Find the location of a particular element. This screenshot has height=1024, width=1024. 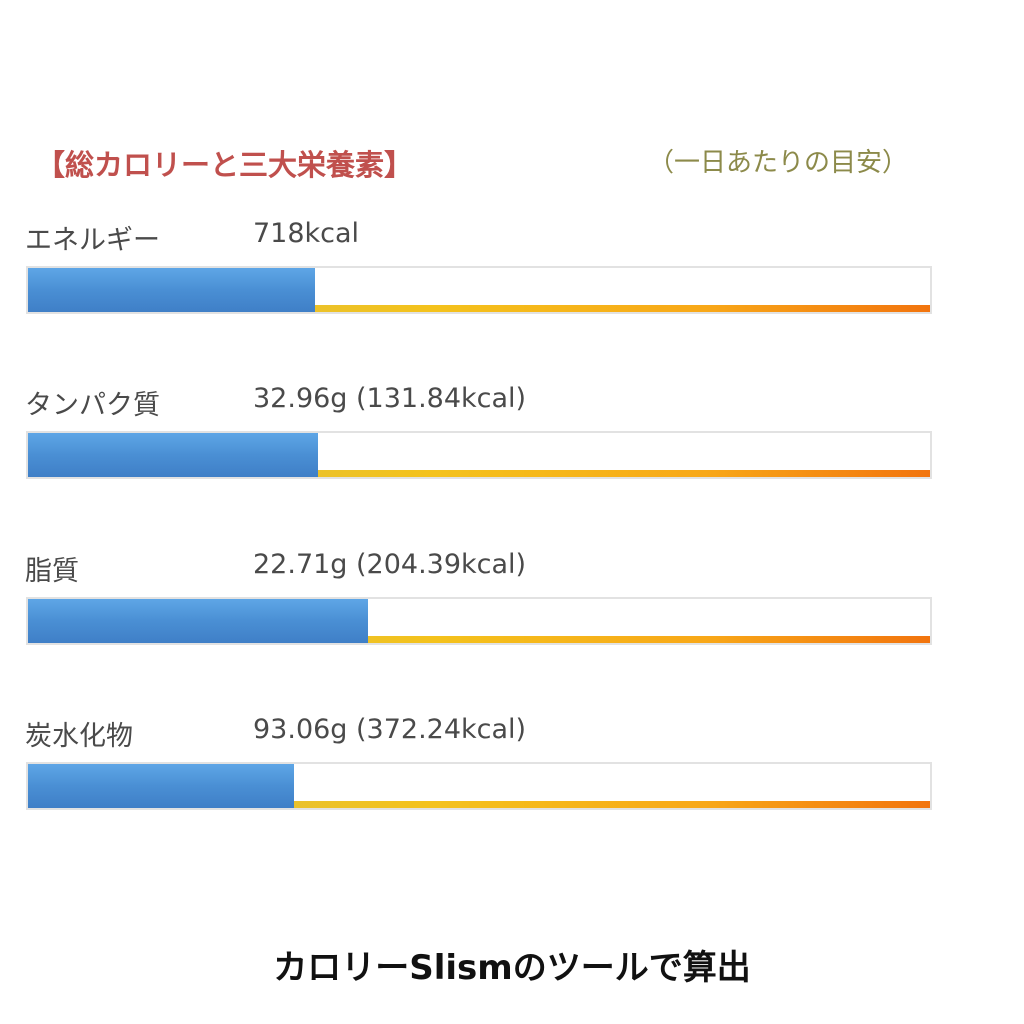

nutrient-label: 脂質 is located at coordinates (52, 571).